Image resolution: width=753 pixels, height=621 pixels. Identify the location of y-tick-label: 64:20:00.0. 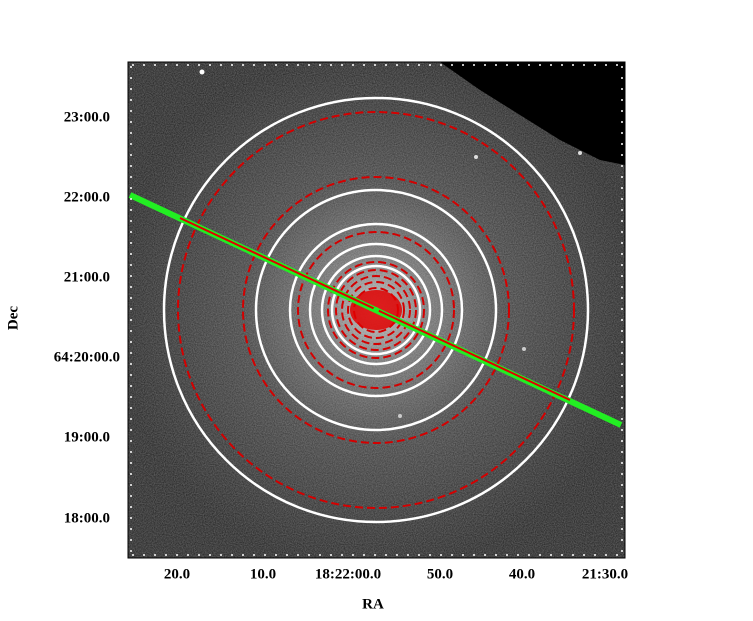
(87, 357).